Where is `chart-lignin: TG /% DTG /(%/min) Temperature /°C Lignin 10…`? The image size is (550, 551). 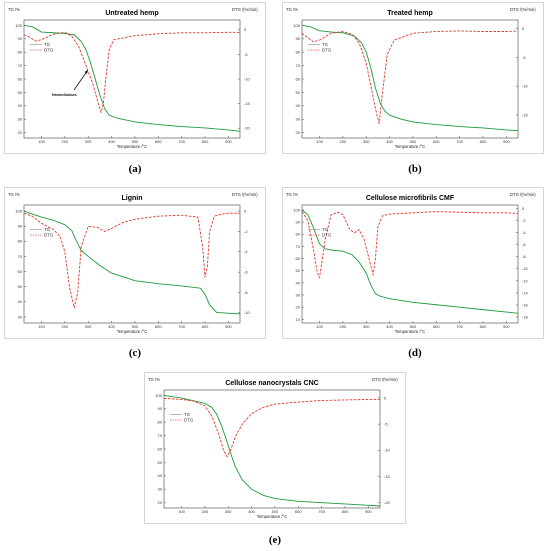 chart-lignin: TG /% DTG /(%/min) Temperature /°C Lignin 10… is located at coordinates (135, 263).